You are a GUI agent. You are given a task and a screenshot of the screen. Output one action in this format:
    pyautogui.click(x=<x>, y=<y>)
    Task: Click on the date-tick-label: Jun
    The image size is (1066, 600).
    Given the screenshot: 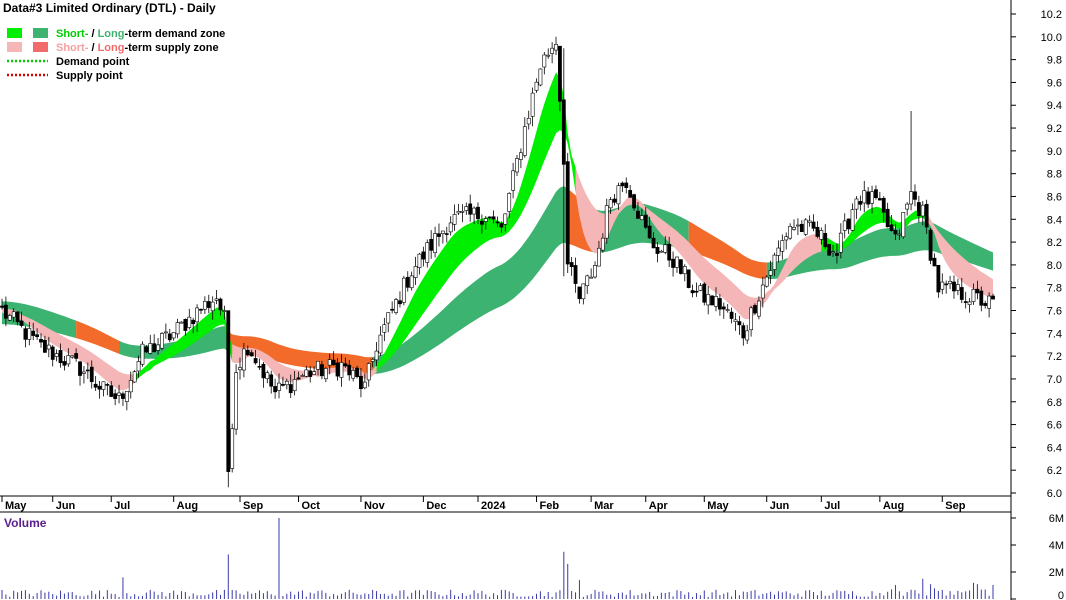 What is the action you would take?
    pyautogui.click(x=66, y=506)
    